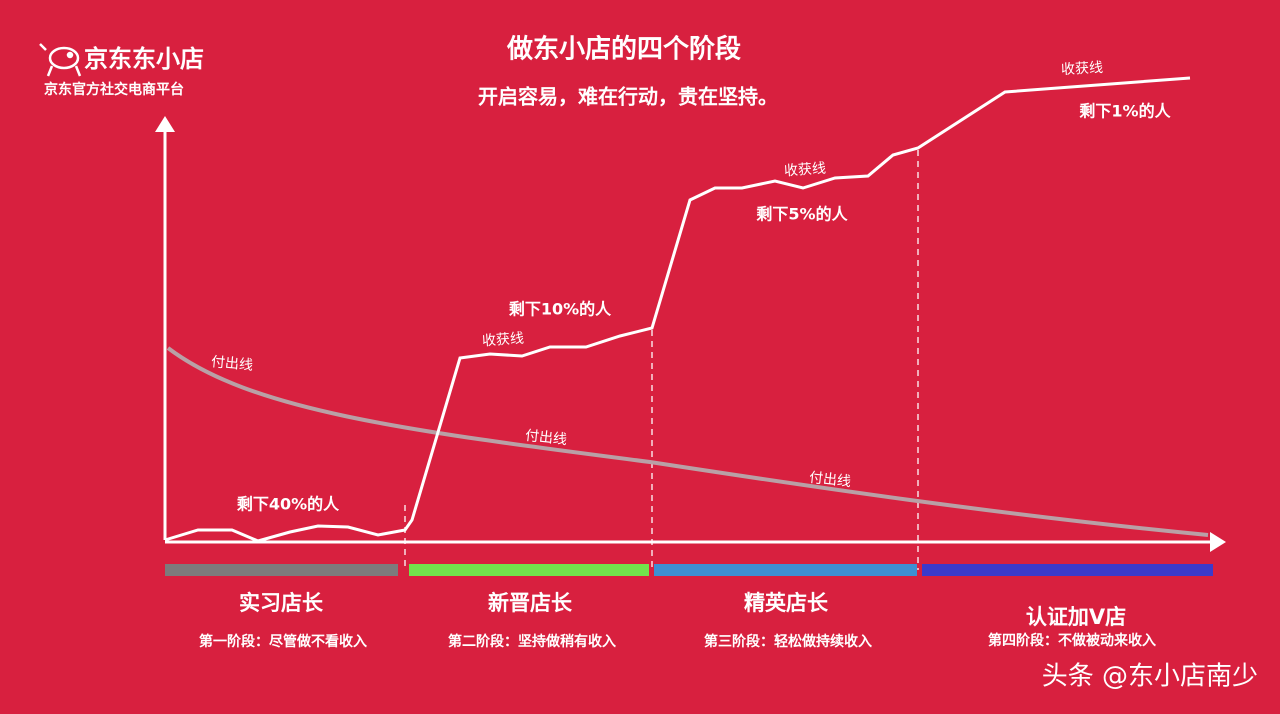 Image resolution: width=1280 pixels, height=714 pixels. What do you see at coordinates (1125, 111) in the screenshot?
I see `annotation: 剩下1%的人` at bounding box center [1125, 111].